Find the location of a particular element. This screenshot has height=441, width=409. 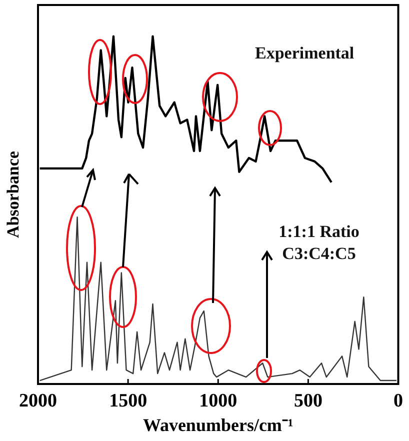

x-tick-label: 500 is located at coordinates (308, 401).